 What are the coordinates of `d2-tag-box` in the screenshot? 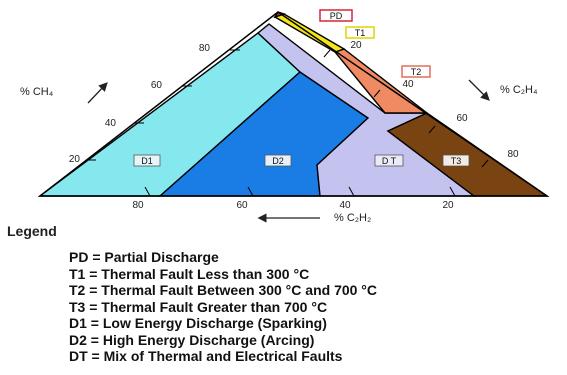 It's located at (278, 160).